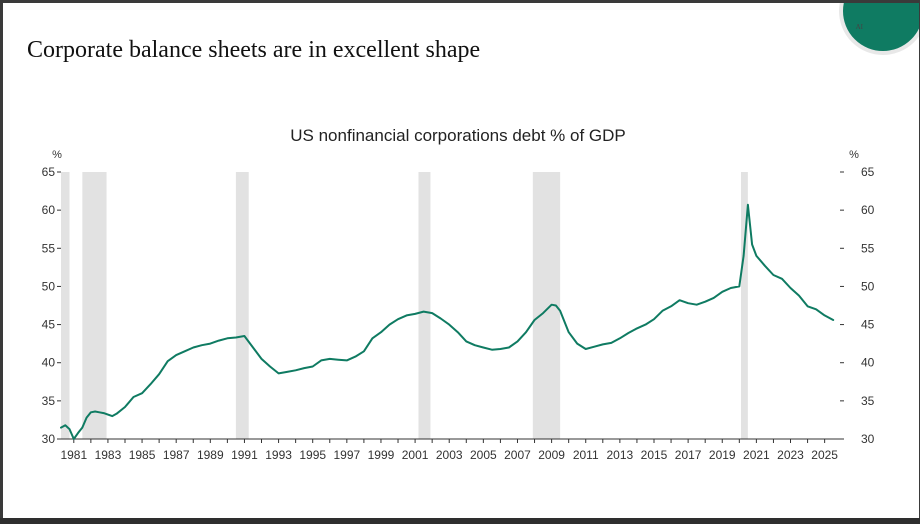  What do you see at coordinates (586, 455) in the screenshot?
I see `x-tick-label: 2011` at bounding box center [586, 455].